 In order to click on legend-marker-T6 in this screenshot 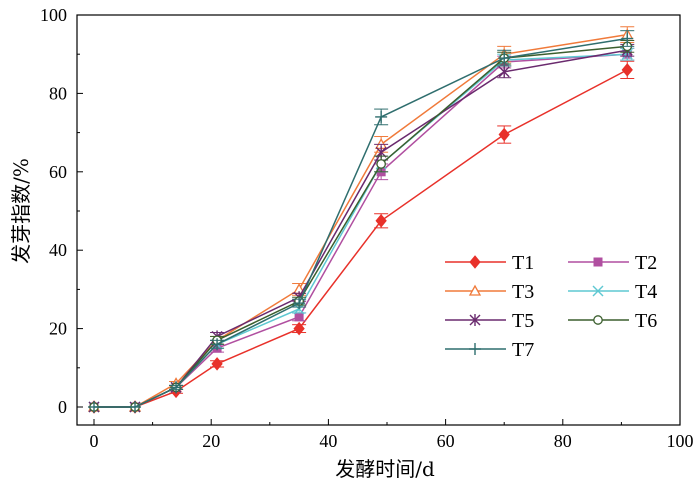, I will do `click(598, 320)`.